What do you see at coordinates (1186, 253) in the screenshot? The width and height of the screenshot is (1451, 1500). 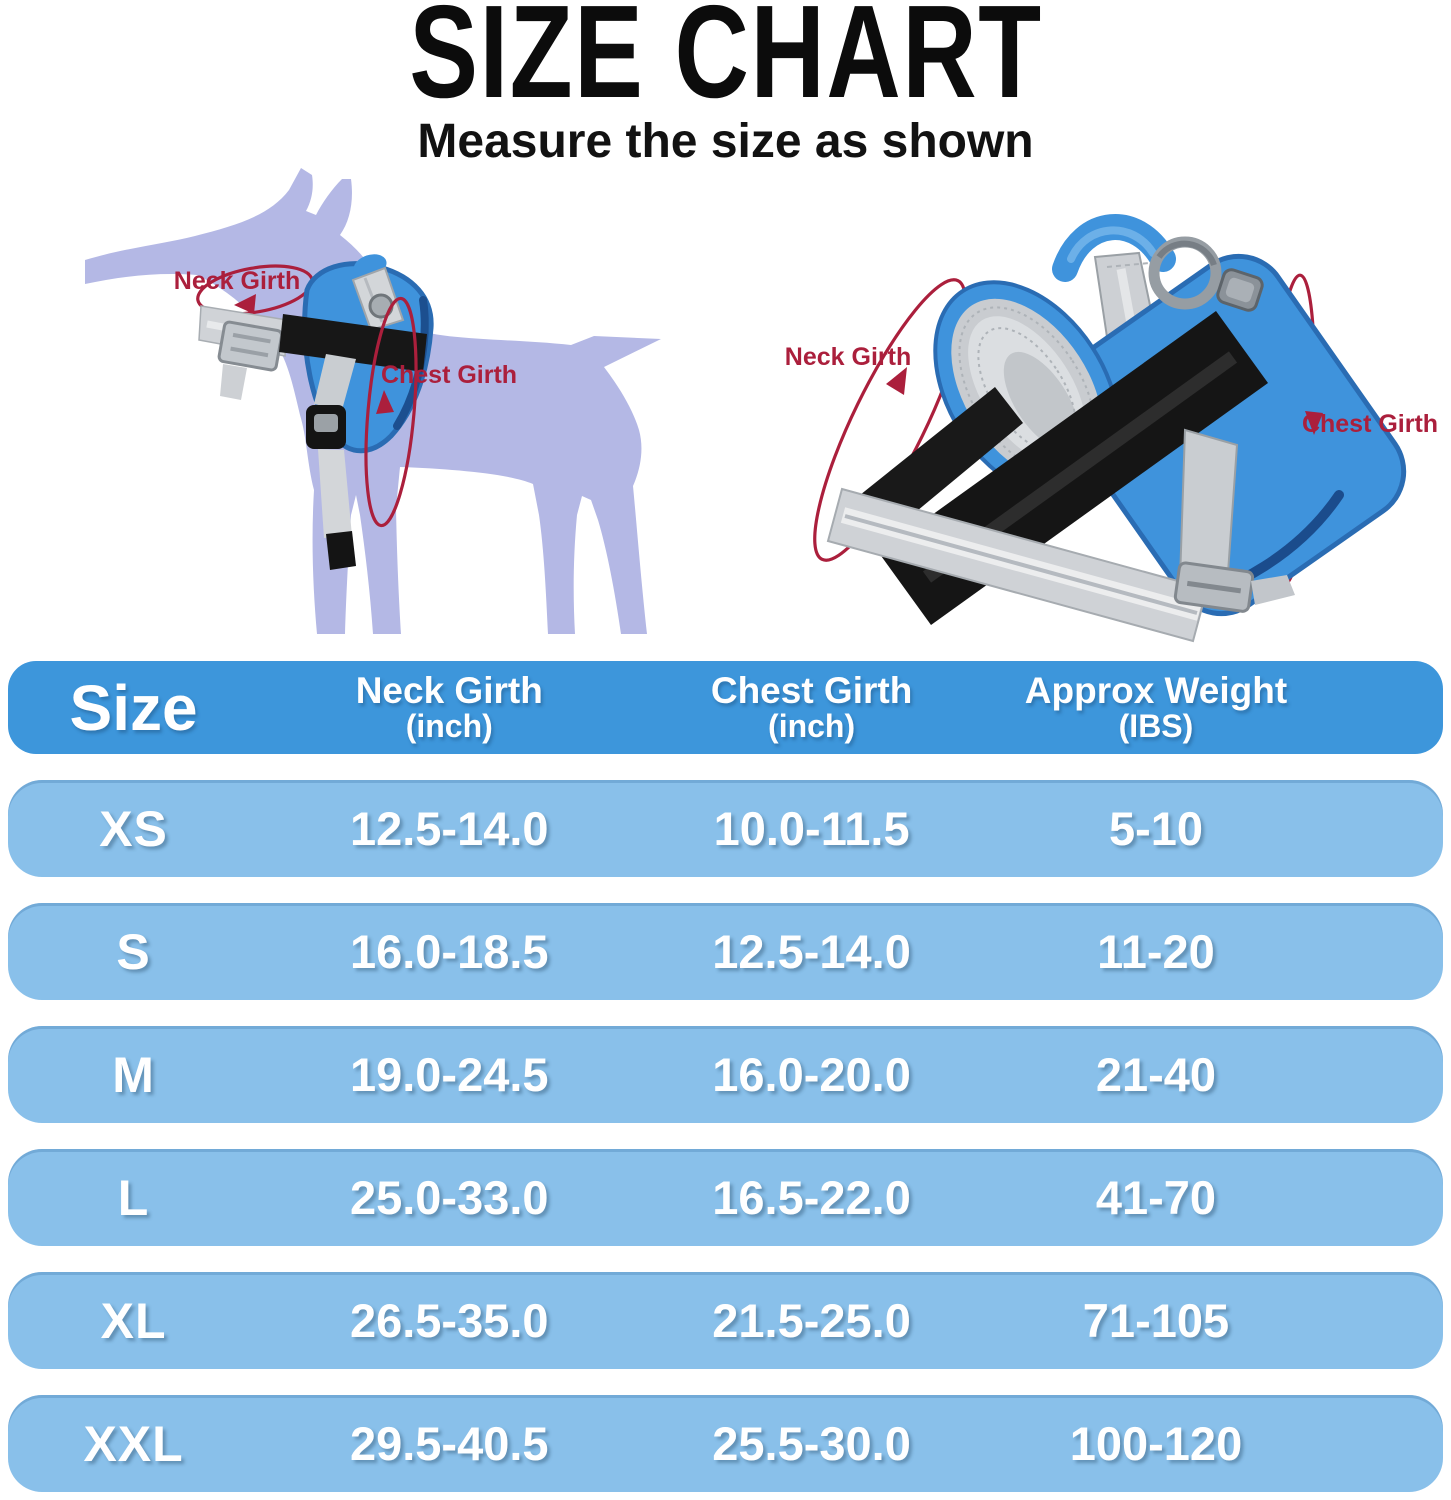 I see `d-ring-shade` at bounding box center [1186, 253].